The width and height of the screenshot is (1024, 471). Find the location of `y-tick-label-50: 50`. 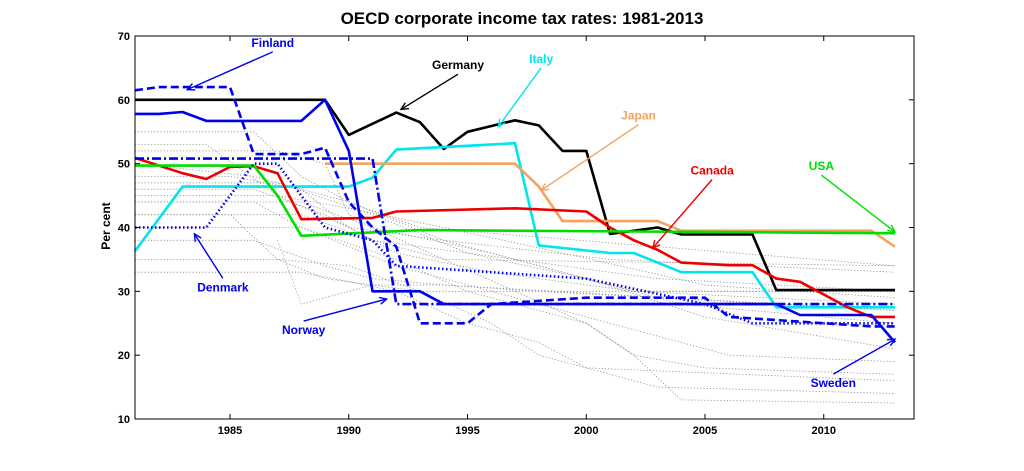

y-tick-label-50: 50 is located at coordinates (124, 165).